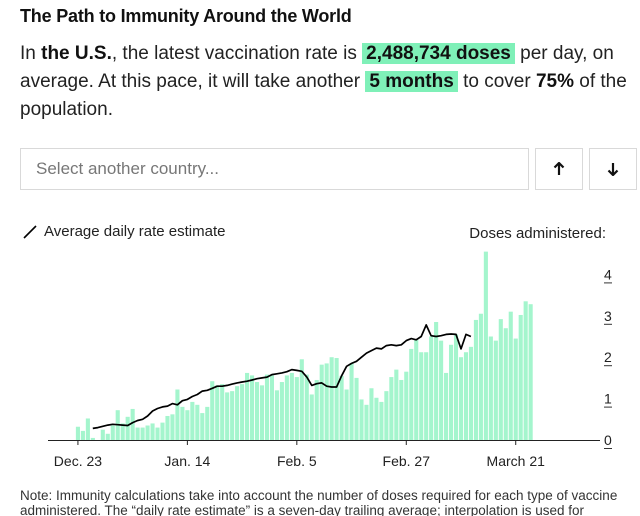  What do you see at coordinates (608, 357) in the screenshot?
I see `y-tick-label: 2` at bounding box center [608, 357].